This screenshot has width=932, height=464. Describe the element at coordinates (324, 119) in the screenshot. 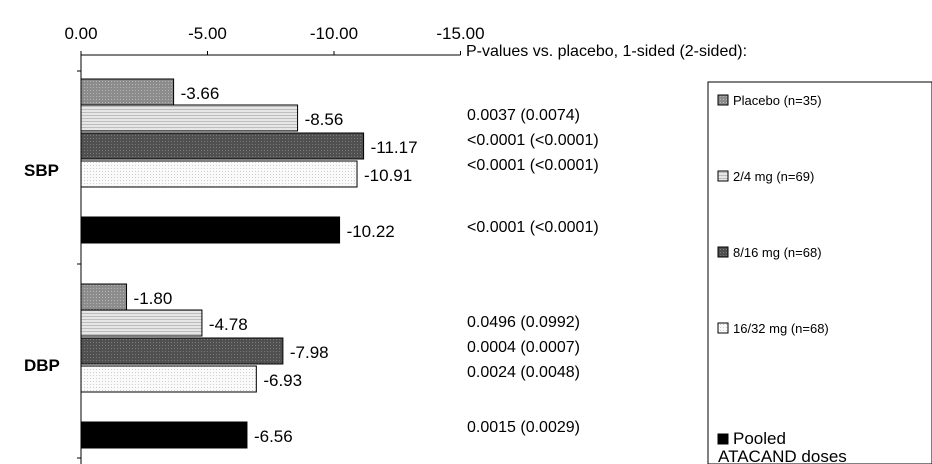

I see `data-label-low-sbp: -8.56` at that location.